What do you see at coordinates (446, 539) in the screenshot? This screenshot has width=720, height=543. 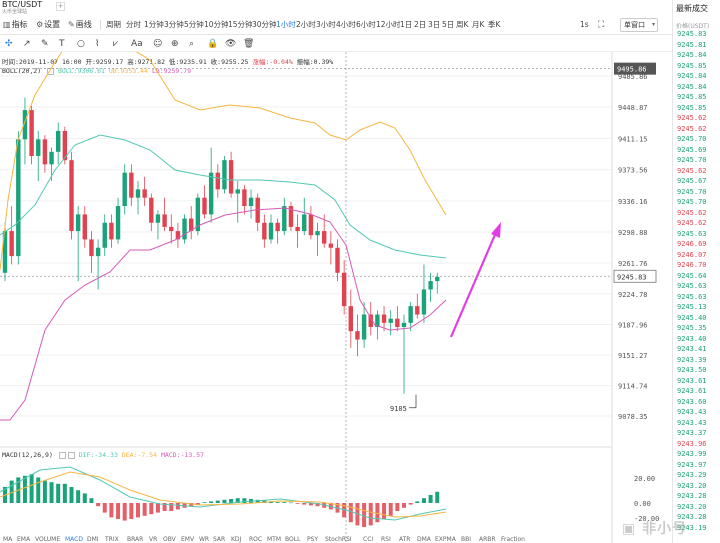 I see `indicator-tab-expma: EXPMA` at bounding box center [446, 539].